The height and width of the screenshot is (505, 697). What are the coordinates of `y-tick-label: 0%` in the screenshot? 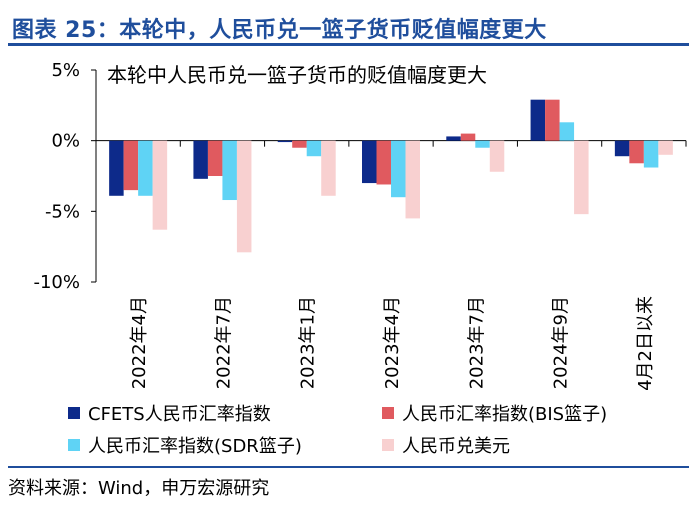 It's located at (65, 141).